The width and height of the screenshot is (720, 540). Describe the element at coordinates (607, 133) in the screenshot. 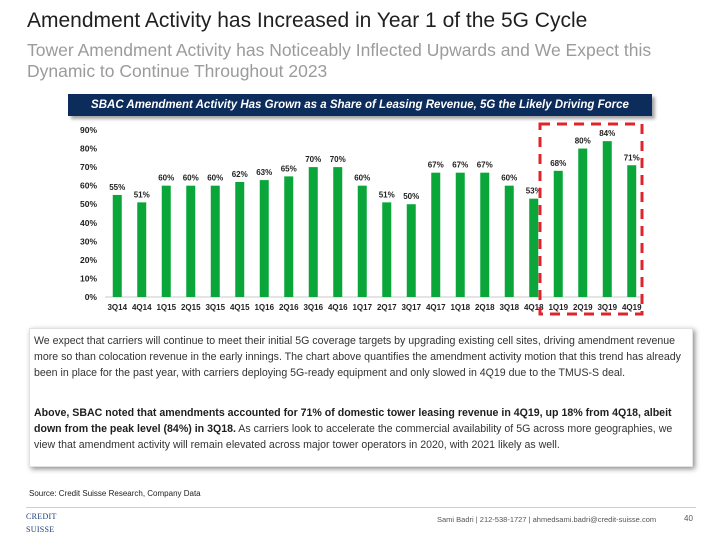

I see `data-label: 84%` at that location.